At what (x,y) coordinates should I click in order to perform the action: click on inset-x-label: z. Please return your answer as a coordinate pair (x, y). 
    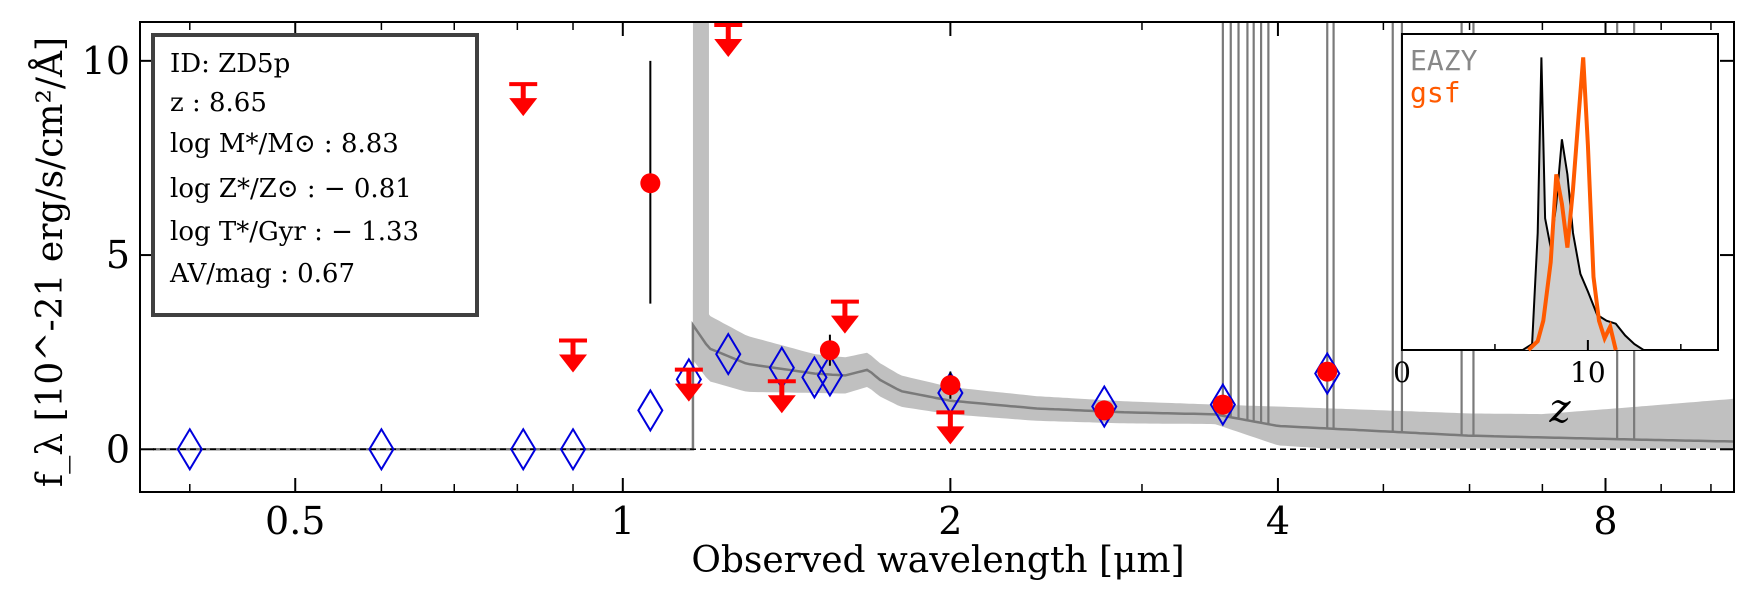
    Looking at the image, I should click on (1559, 409).